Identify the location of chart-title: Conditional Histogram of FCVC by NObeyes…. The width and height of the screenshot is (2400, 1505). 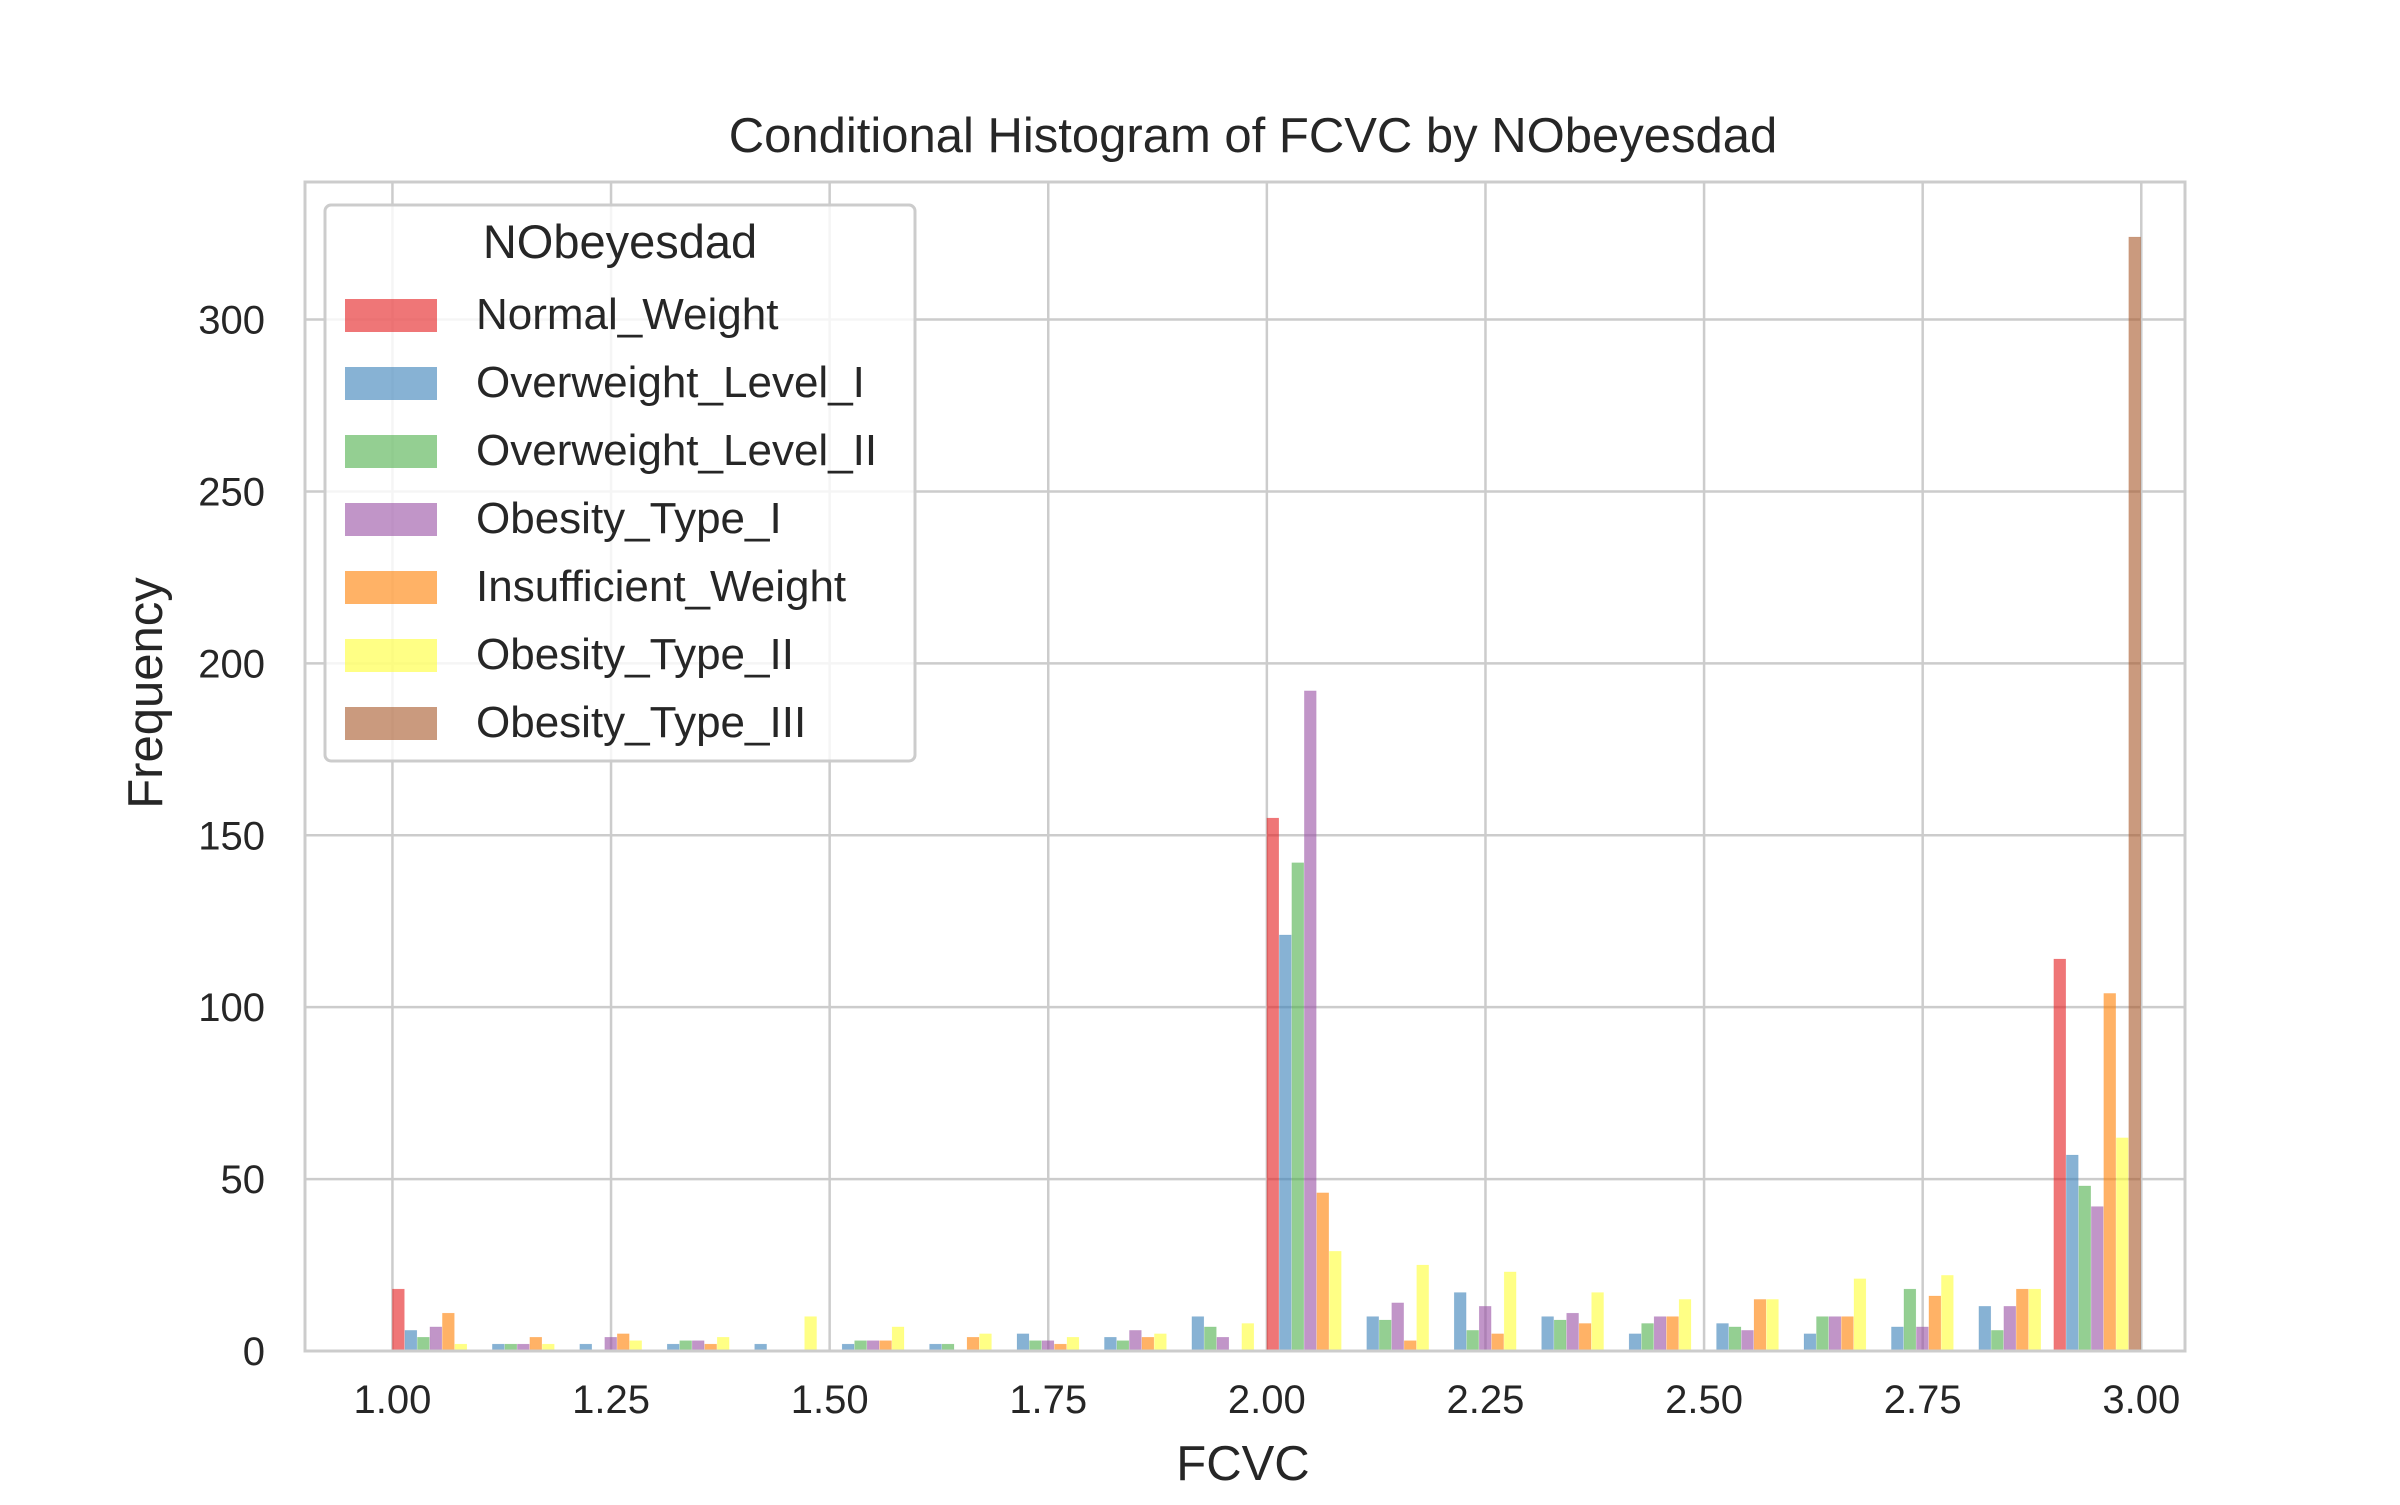
(1253, 136).